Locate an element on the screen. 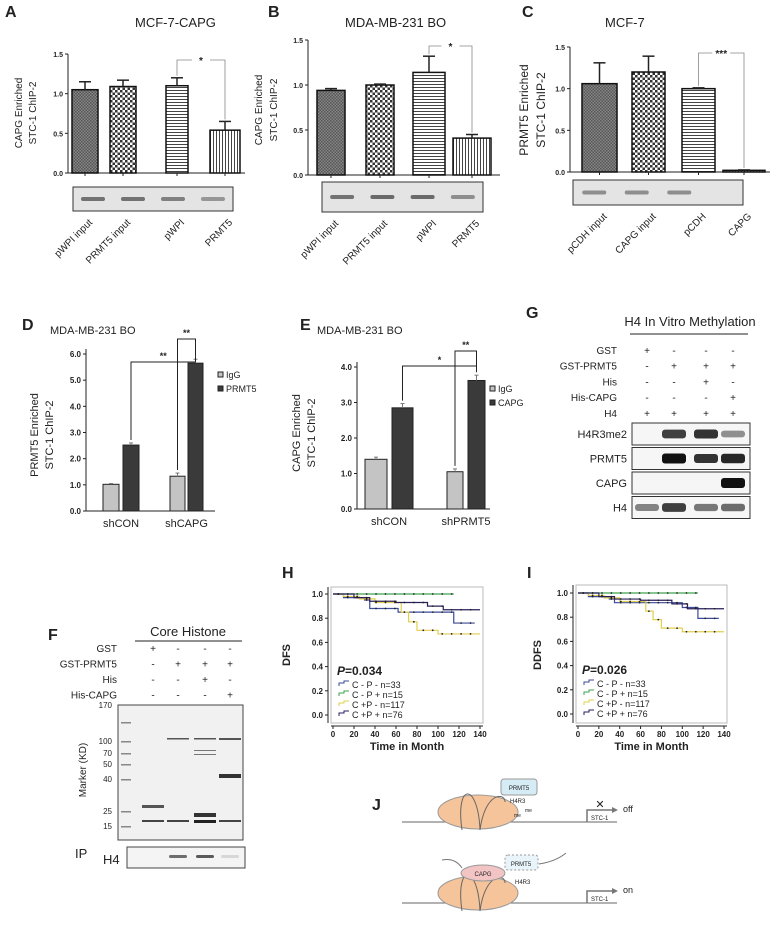  p-symbol: P is located at coordinates (586, 670).